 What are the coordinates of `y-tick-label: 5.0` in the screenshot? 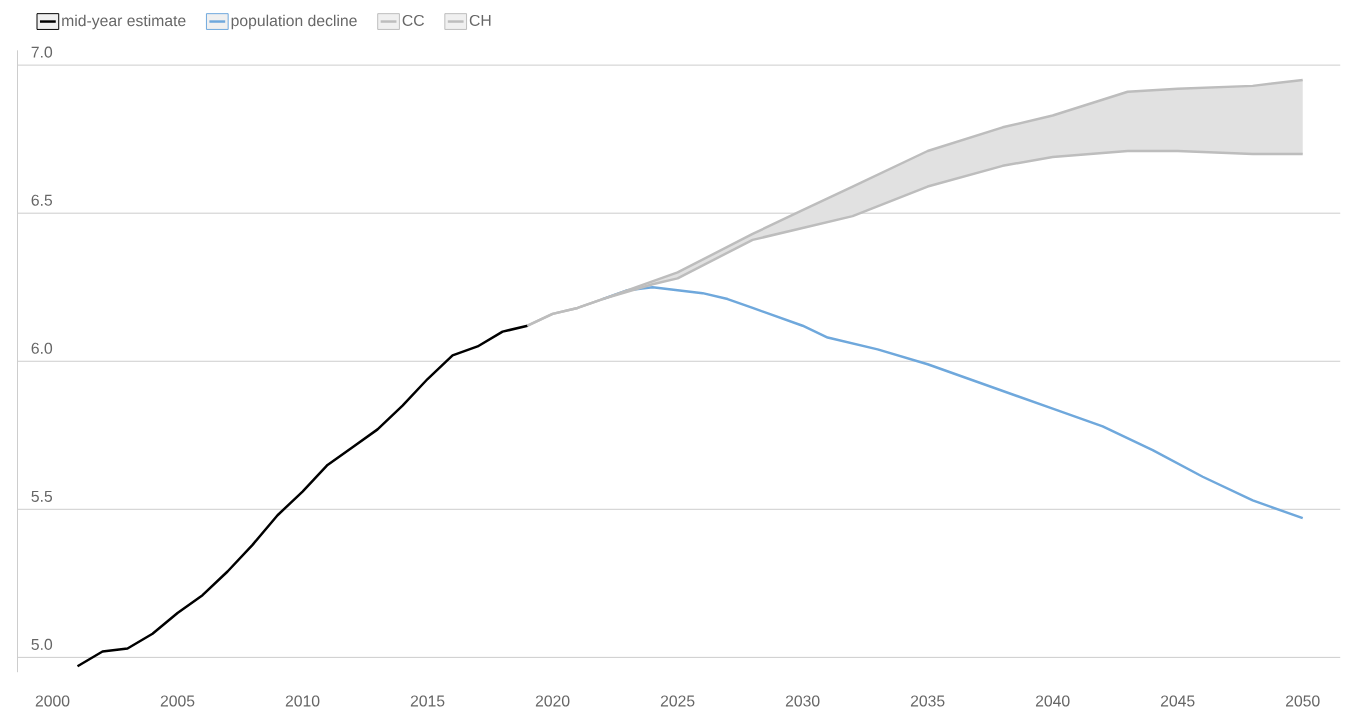 It's located at (42, 644).